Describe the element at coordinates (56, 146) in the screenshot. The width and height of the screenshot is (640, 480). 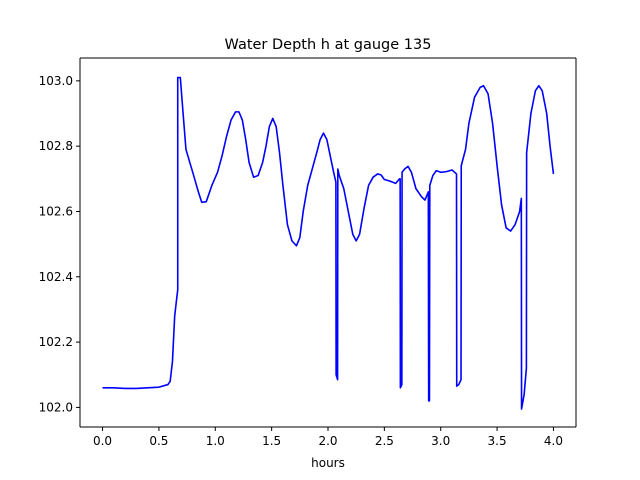
I see `y-tick-label: 102.8` at that location.